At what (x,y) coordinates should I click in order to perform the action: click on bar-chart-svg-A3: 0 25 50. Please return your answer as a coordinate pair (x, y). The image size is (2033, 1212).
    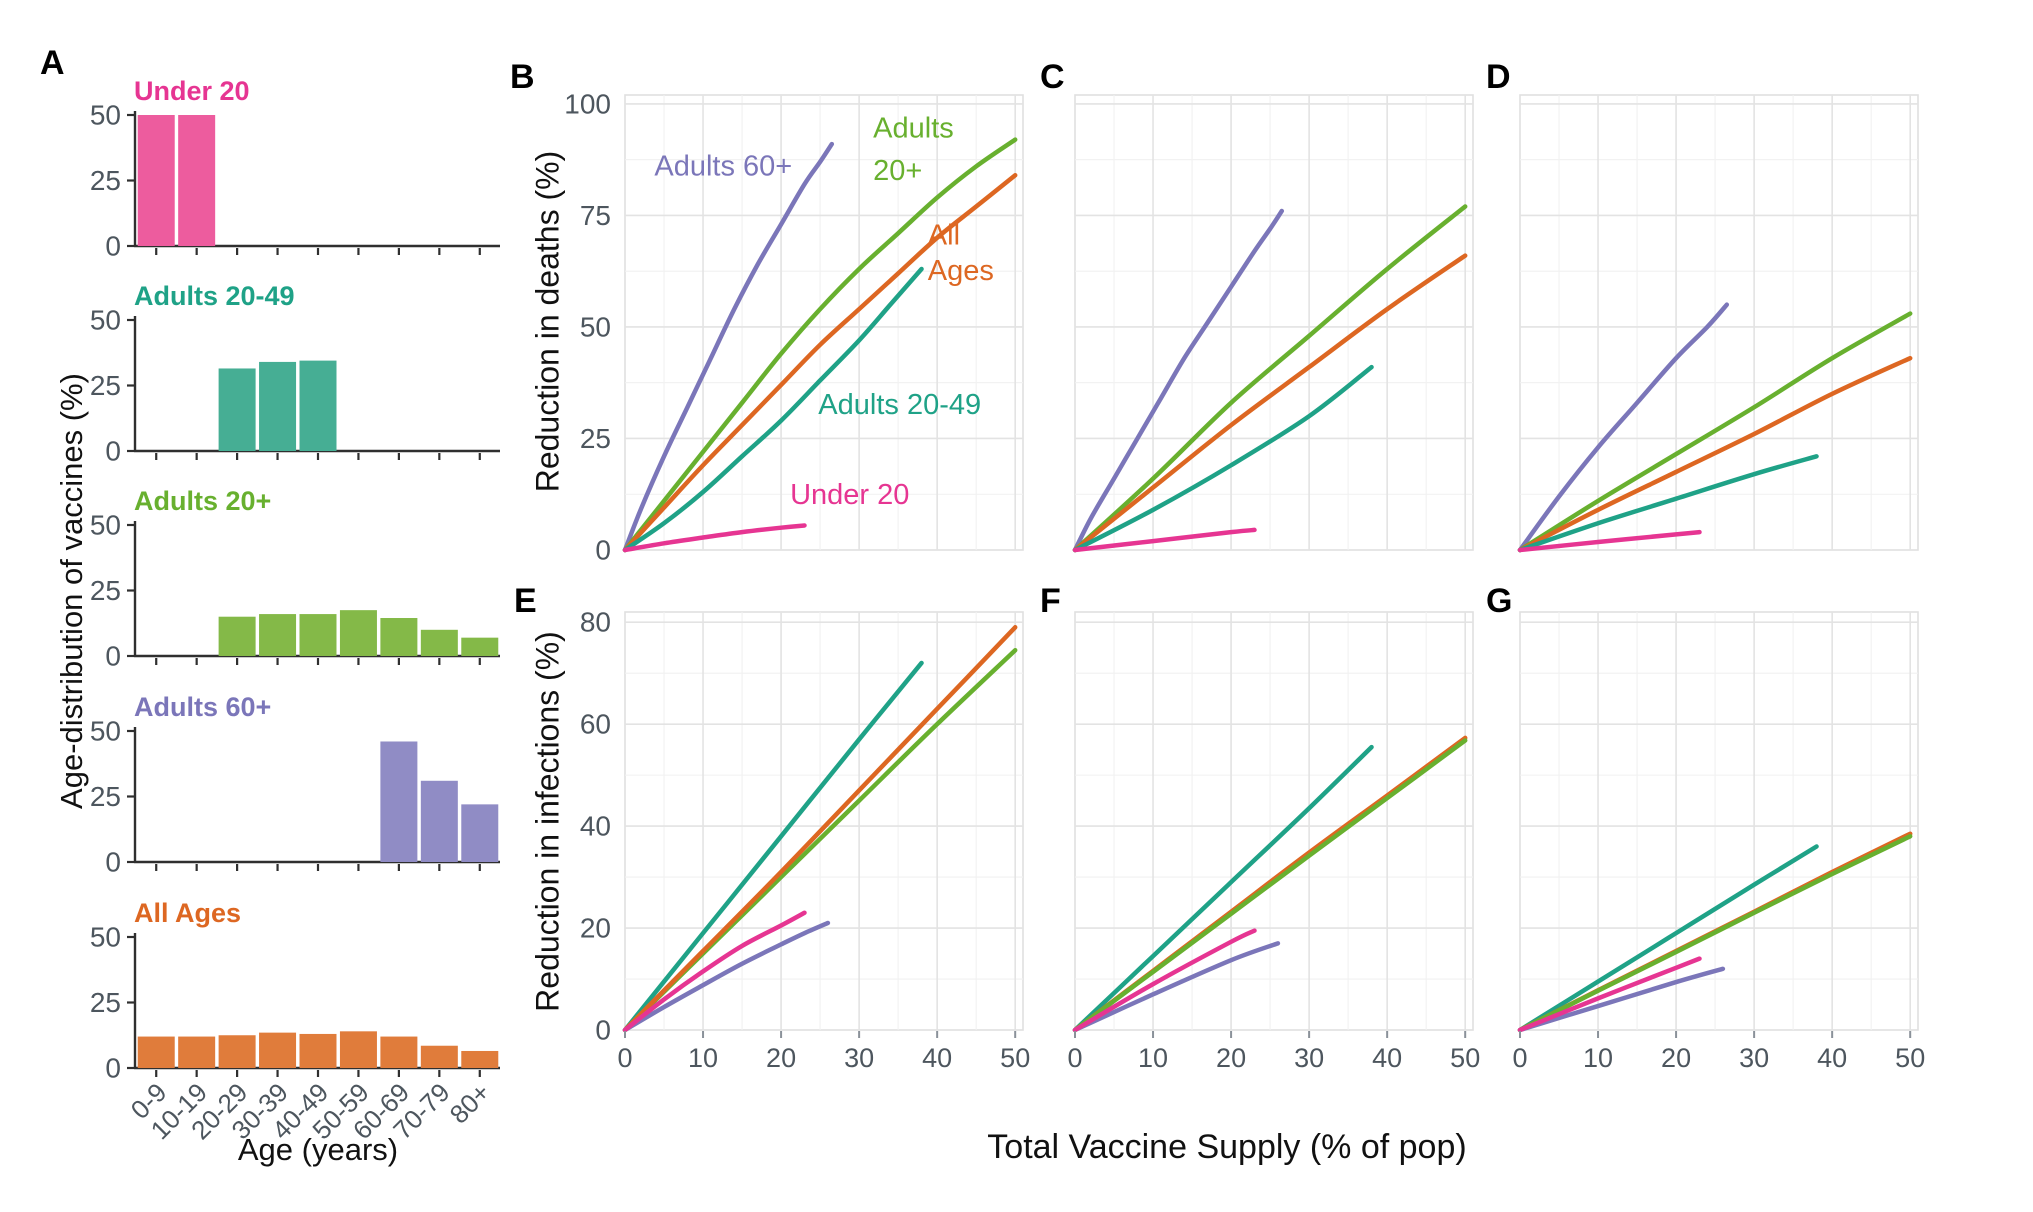
    Looking at the image, I should click on (295, 591).